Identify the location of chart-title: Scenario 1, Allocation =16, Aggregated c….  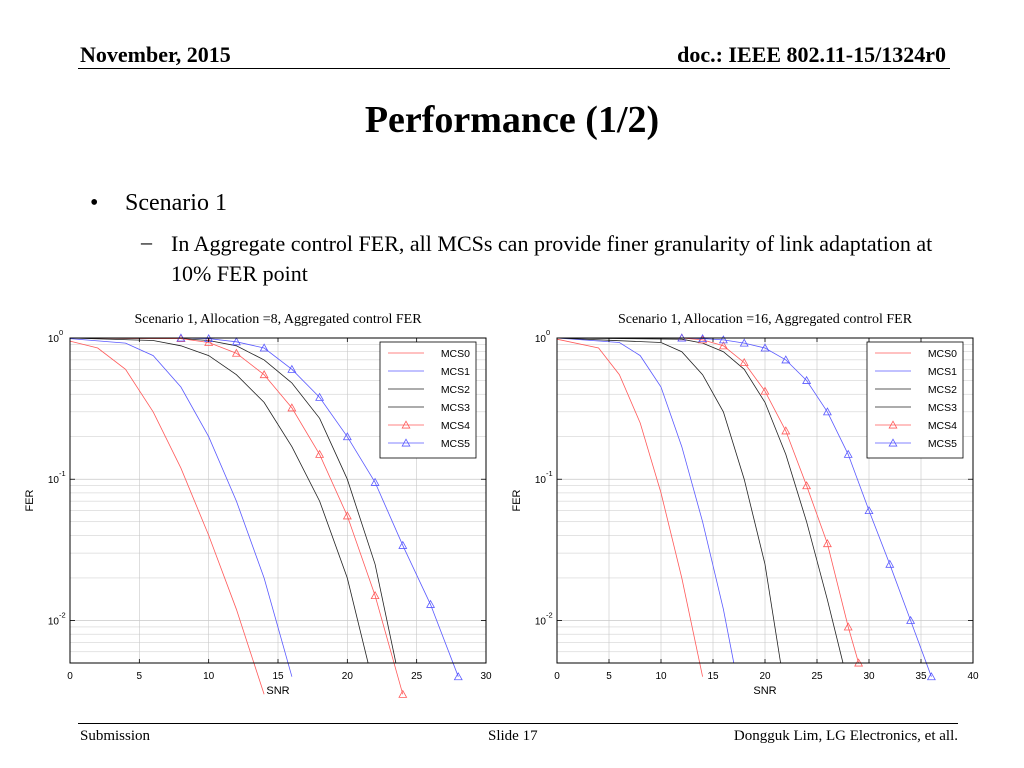
(765, 319).